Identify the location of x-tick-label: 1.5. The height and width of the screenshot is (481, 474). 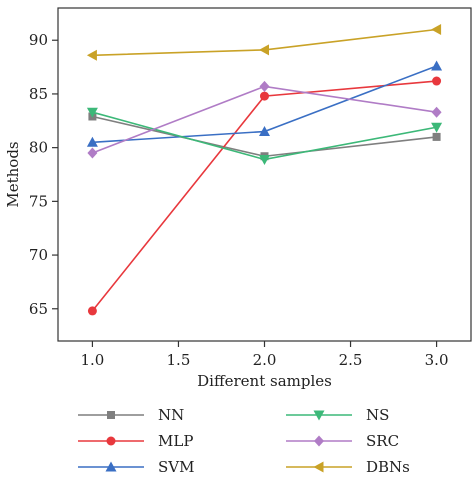
(179, 360).